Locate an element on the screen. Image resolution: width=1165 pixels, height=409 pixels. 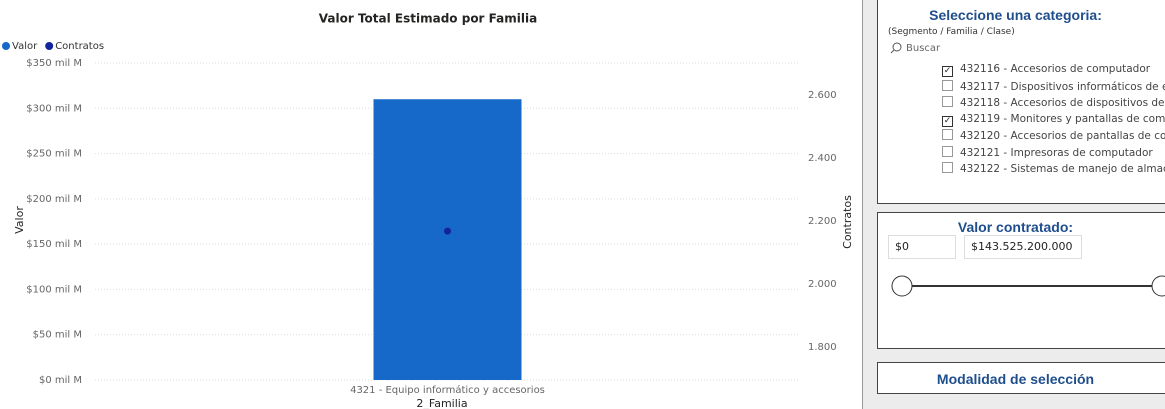
y-tick-label: $200 mil M is located at coordinates (54, 199).